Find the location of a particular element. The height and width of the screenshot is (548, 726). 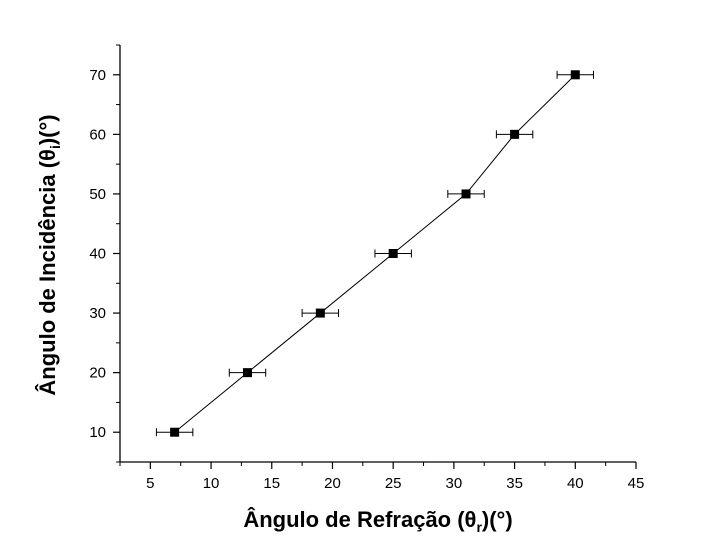

x-tick-label: 45 is located at coordinates (636, 483).